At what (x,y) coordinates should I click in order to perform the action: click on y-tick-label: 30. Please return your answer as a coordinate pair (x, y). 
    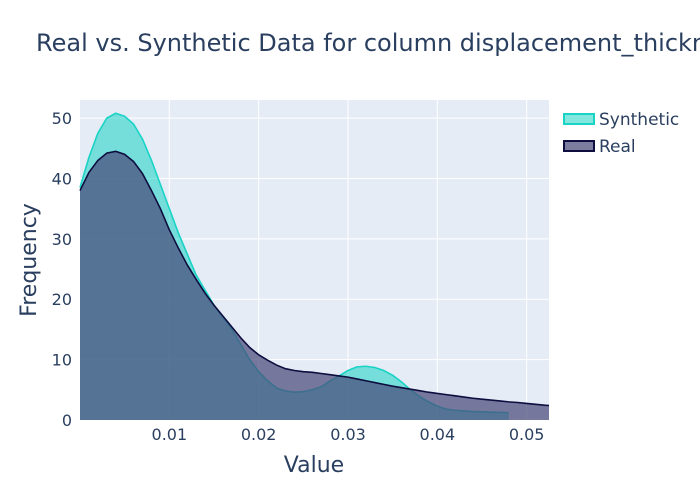
    Looking at the image, I should click on (62, 239).